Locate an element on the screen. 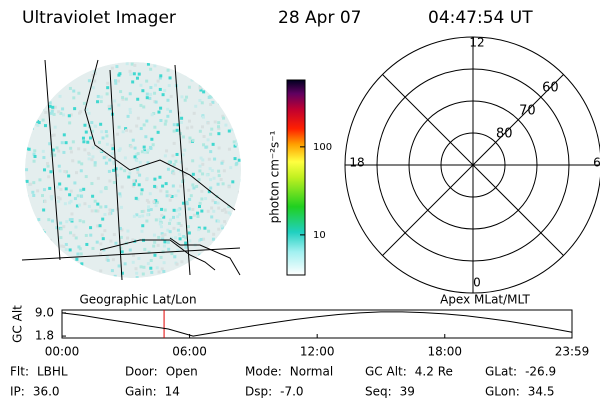 The image size is (600, 400). status-label: Mode: is located at coordinates (263, 372).